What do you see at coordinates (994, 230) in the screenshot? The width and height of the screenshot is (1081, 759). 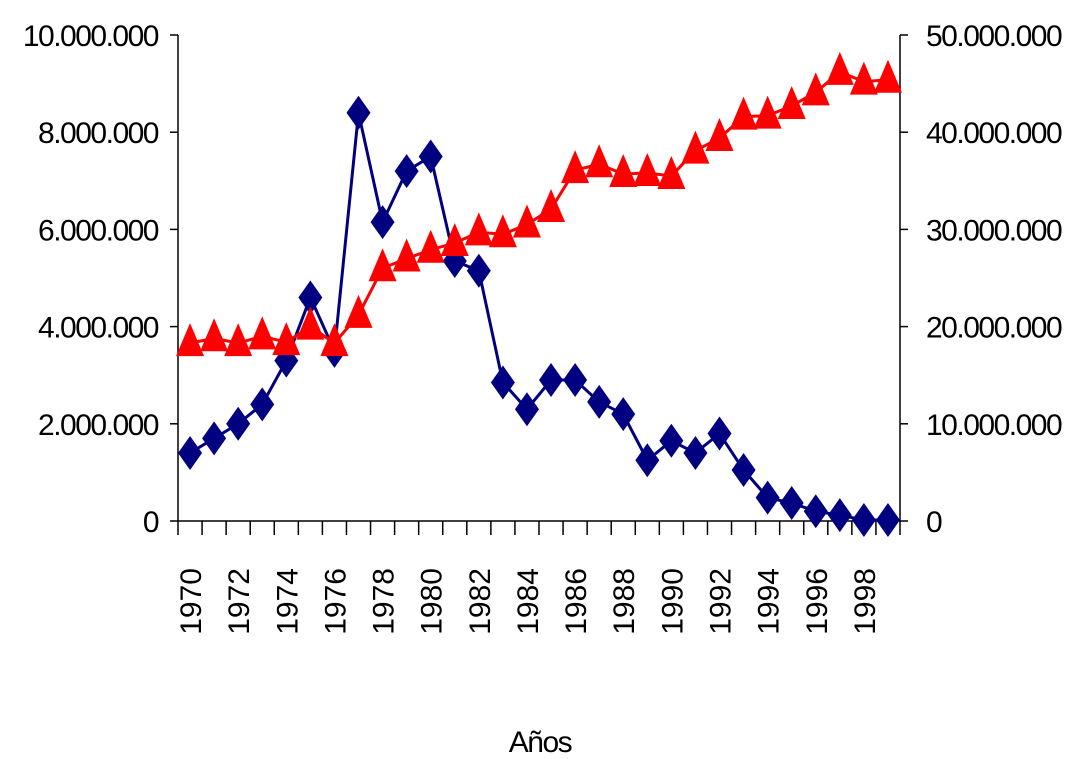 I see `y2-tick-label: 30.000.000` at bounding box center [994, 230].